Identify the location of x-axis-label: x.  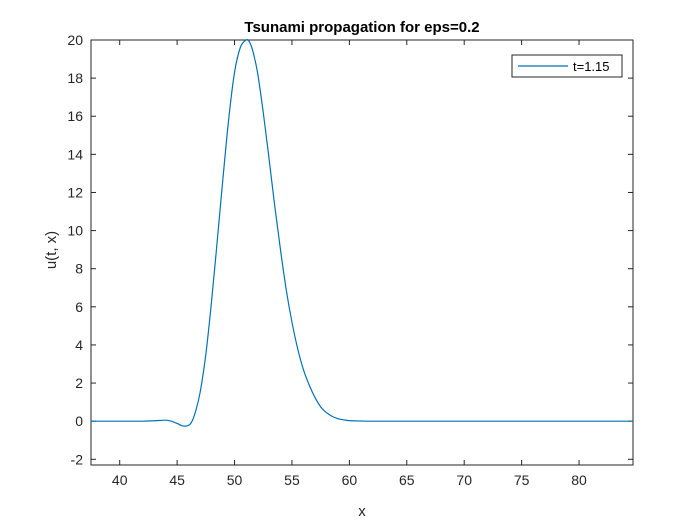
(362, 511).